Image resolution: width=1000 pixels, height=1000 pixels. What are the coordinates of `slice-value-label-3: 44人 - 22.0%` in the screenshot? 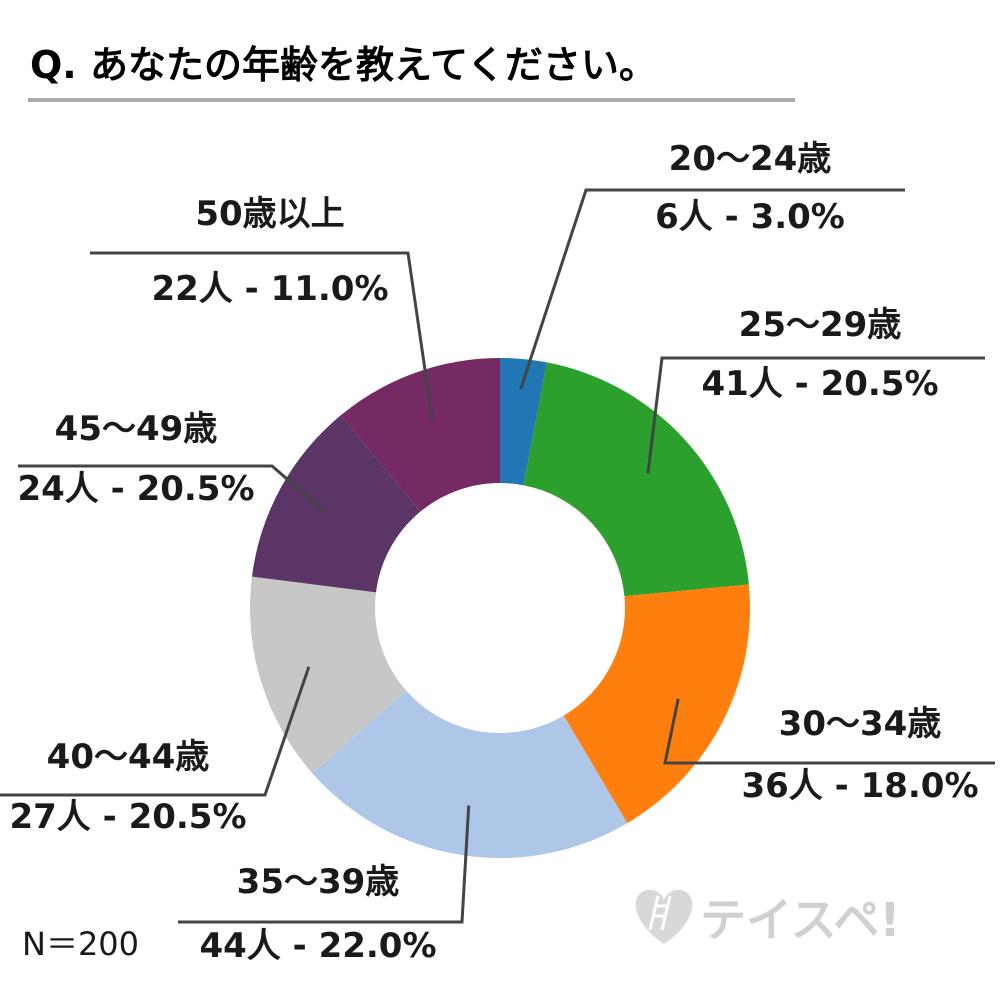 It's located at (317, 946).